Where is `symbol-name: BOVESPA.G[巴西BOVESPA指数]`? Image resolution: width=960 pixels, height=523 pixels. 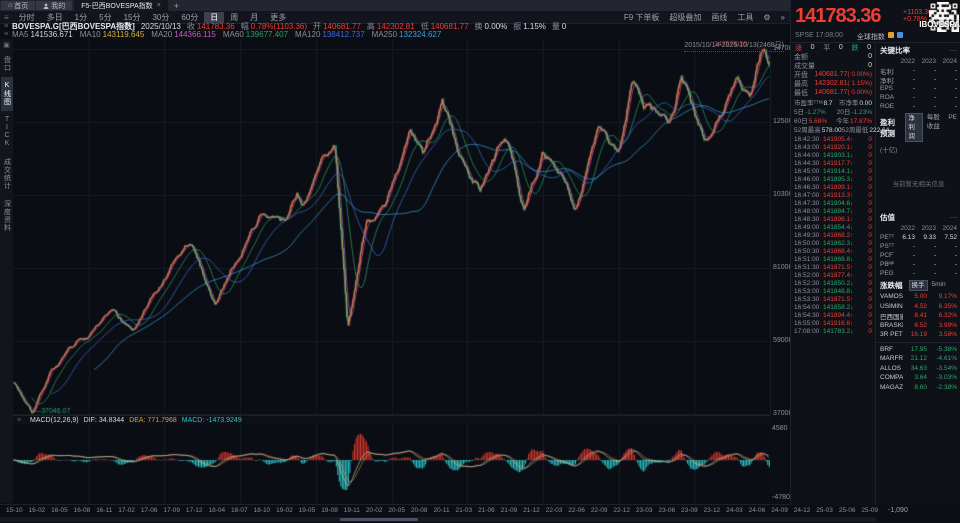
symbol-name: BOVESPA.G[巴西BOVESPA指数] is located at coordinates (73, 26).